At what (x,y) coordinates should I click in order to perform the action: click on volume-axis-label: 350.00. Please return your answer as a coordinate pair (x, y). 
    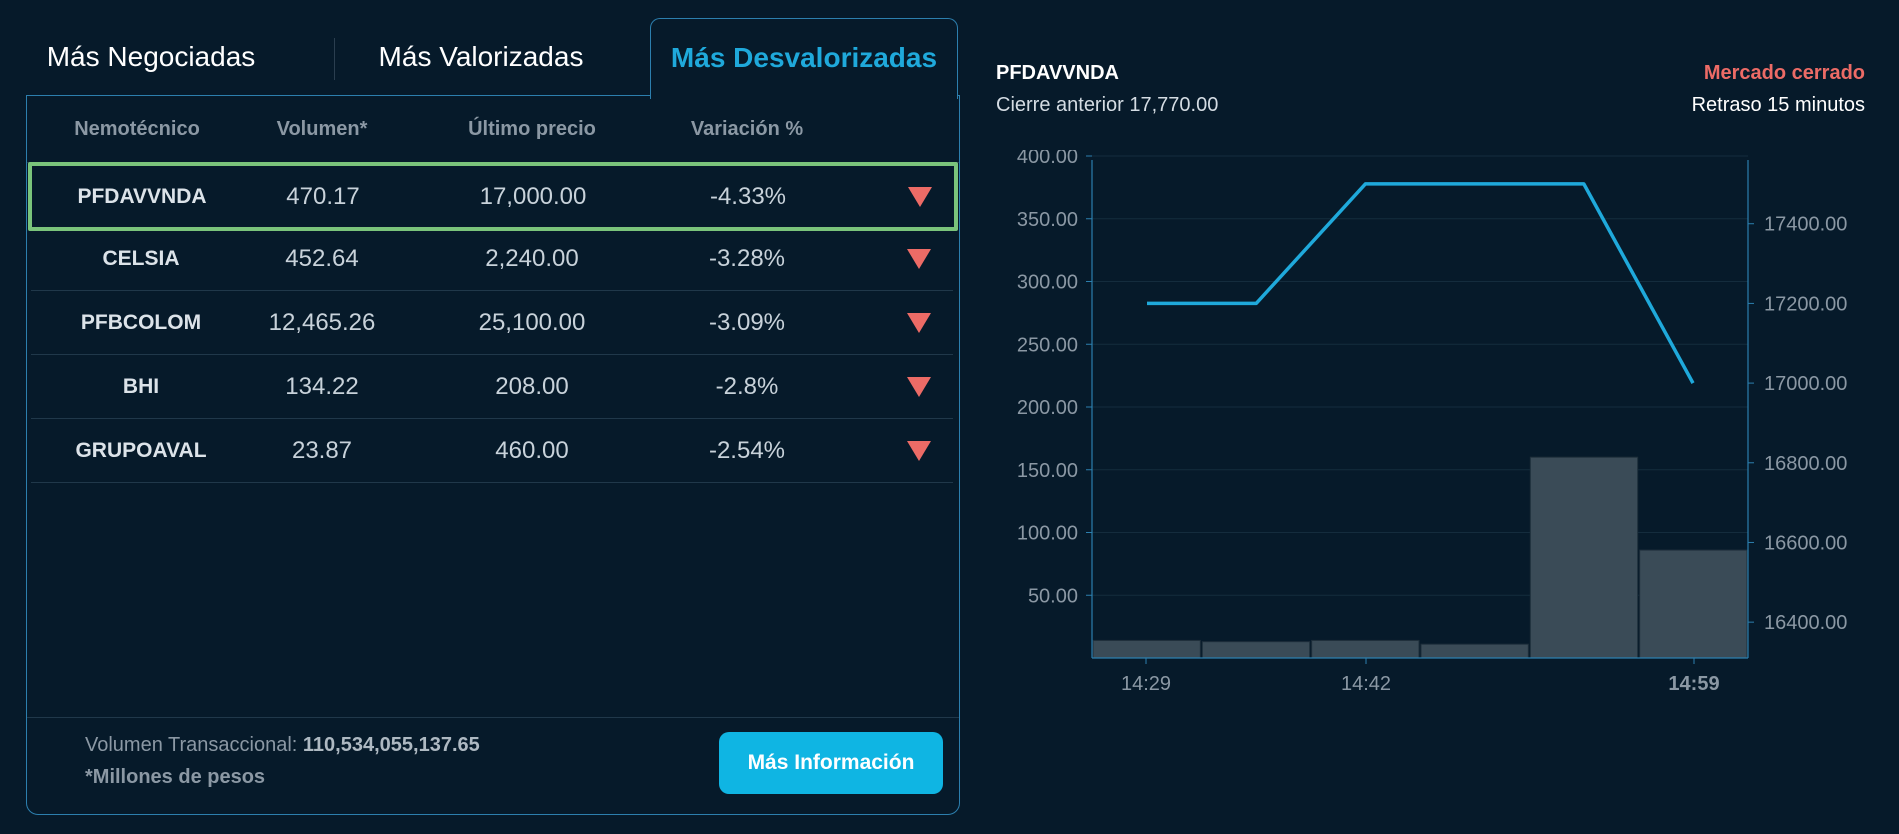
    Looking at the image, I should click on (1047, 220).